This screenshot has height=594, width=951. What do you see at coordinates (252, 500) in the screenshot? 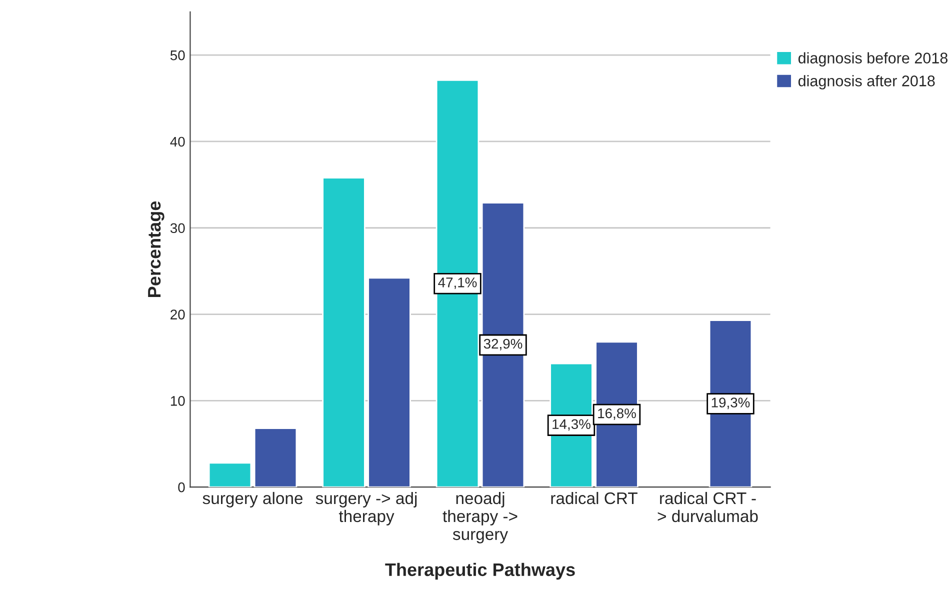
I see `x-tick-label: surgery alone` at bounding box center [252, 500].